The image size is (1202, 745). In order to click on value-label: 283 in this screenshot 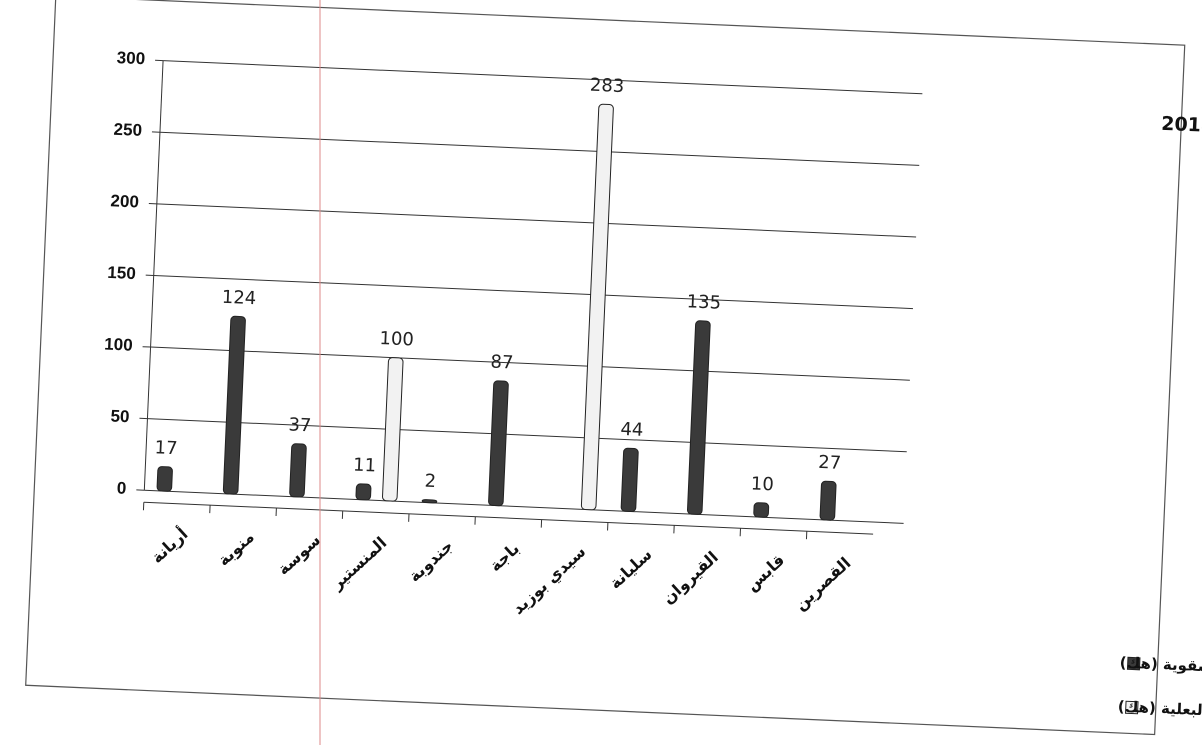, I will do `click(606, 86)`.